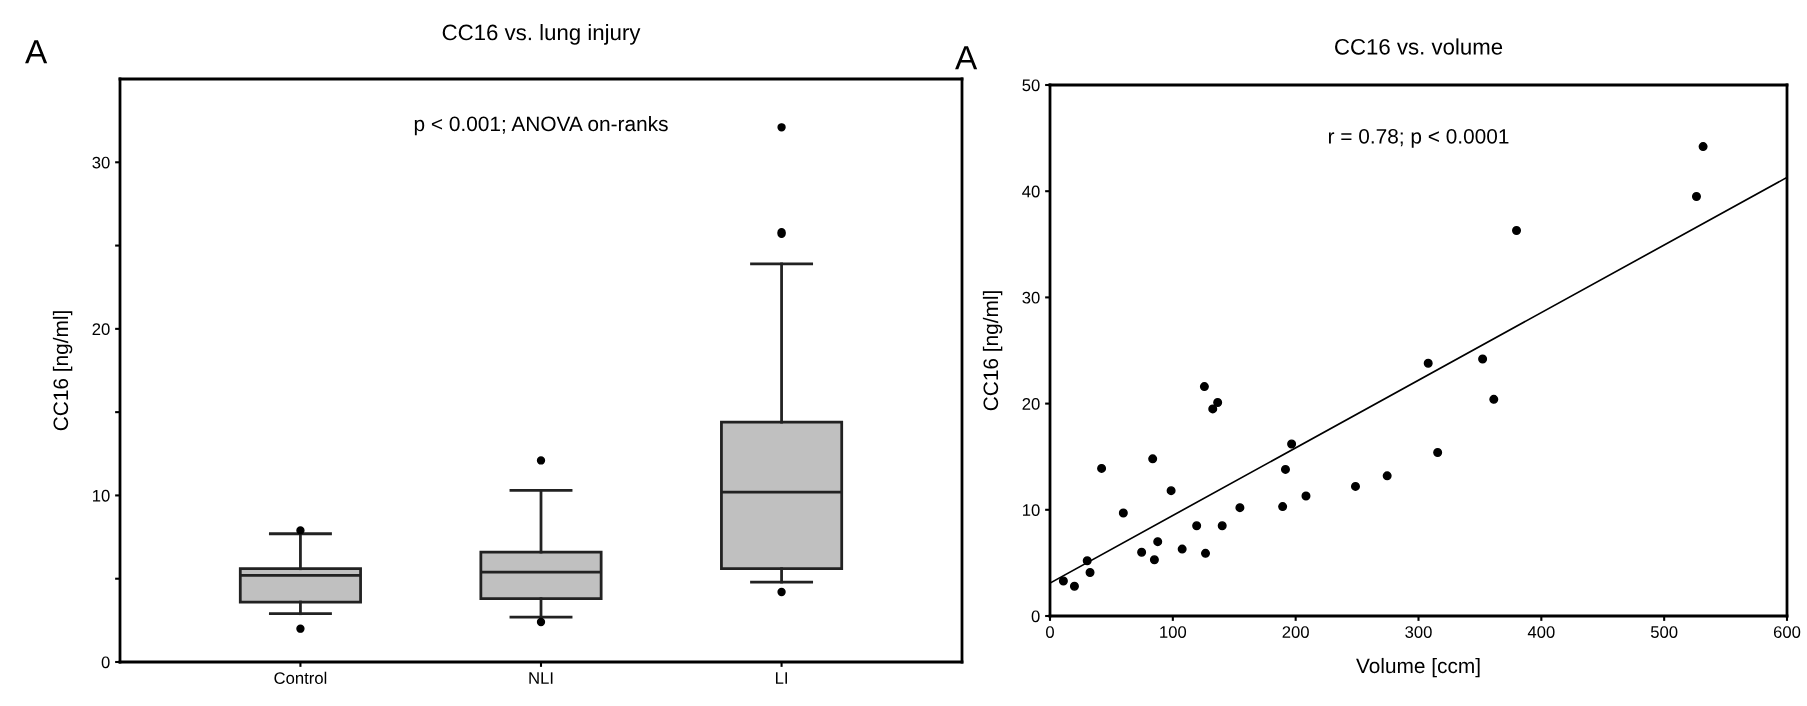 This screenshot has height=706, width=1807. Describe the element at coordinates (1031, 191) in the screenshot. I see `y-tick-label: 40` at that location.